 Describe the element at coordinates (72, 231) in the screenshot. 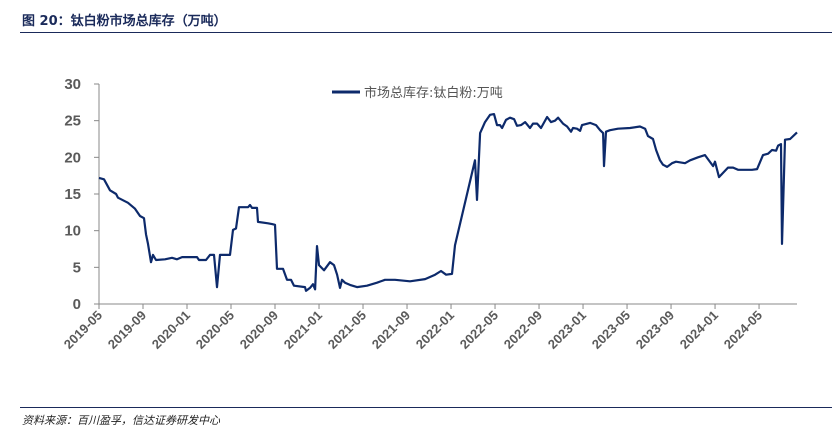

I see `y-tick-label: 10` at that location.